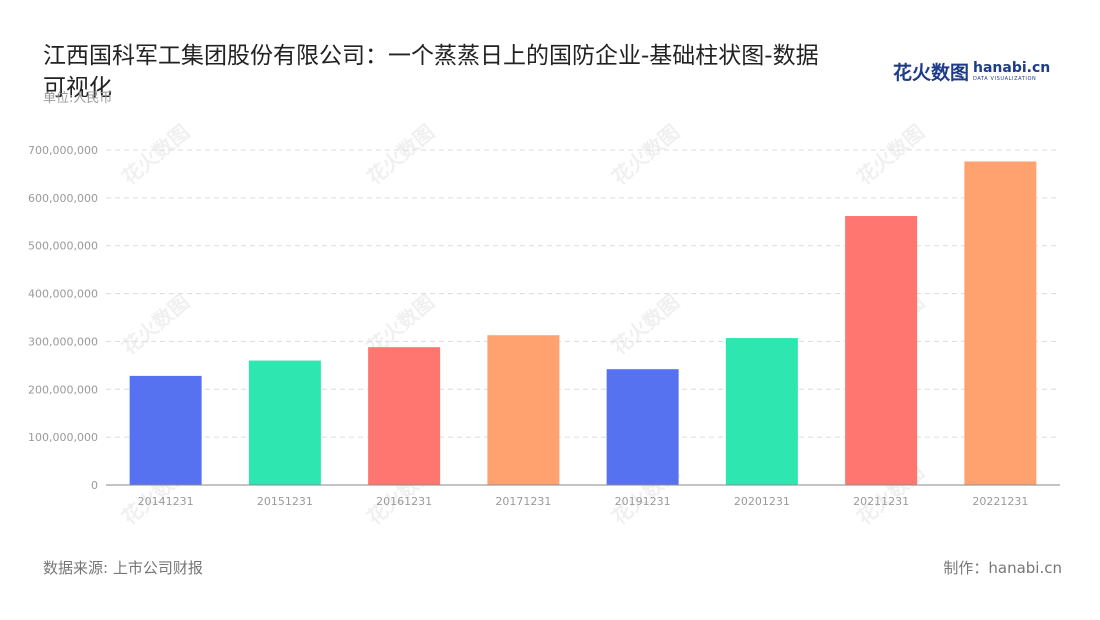  I want to click on x-tick-label-3: 20171231, so click(523, 501).